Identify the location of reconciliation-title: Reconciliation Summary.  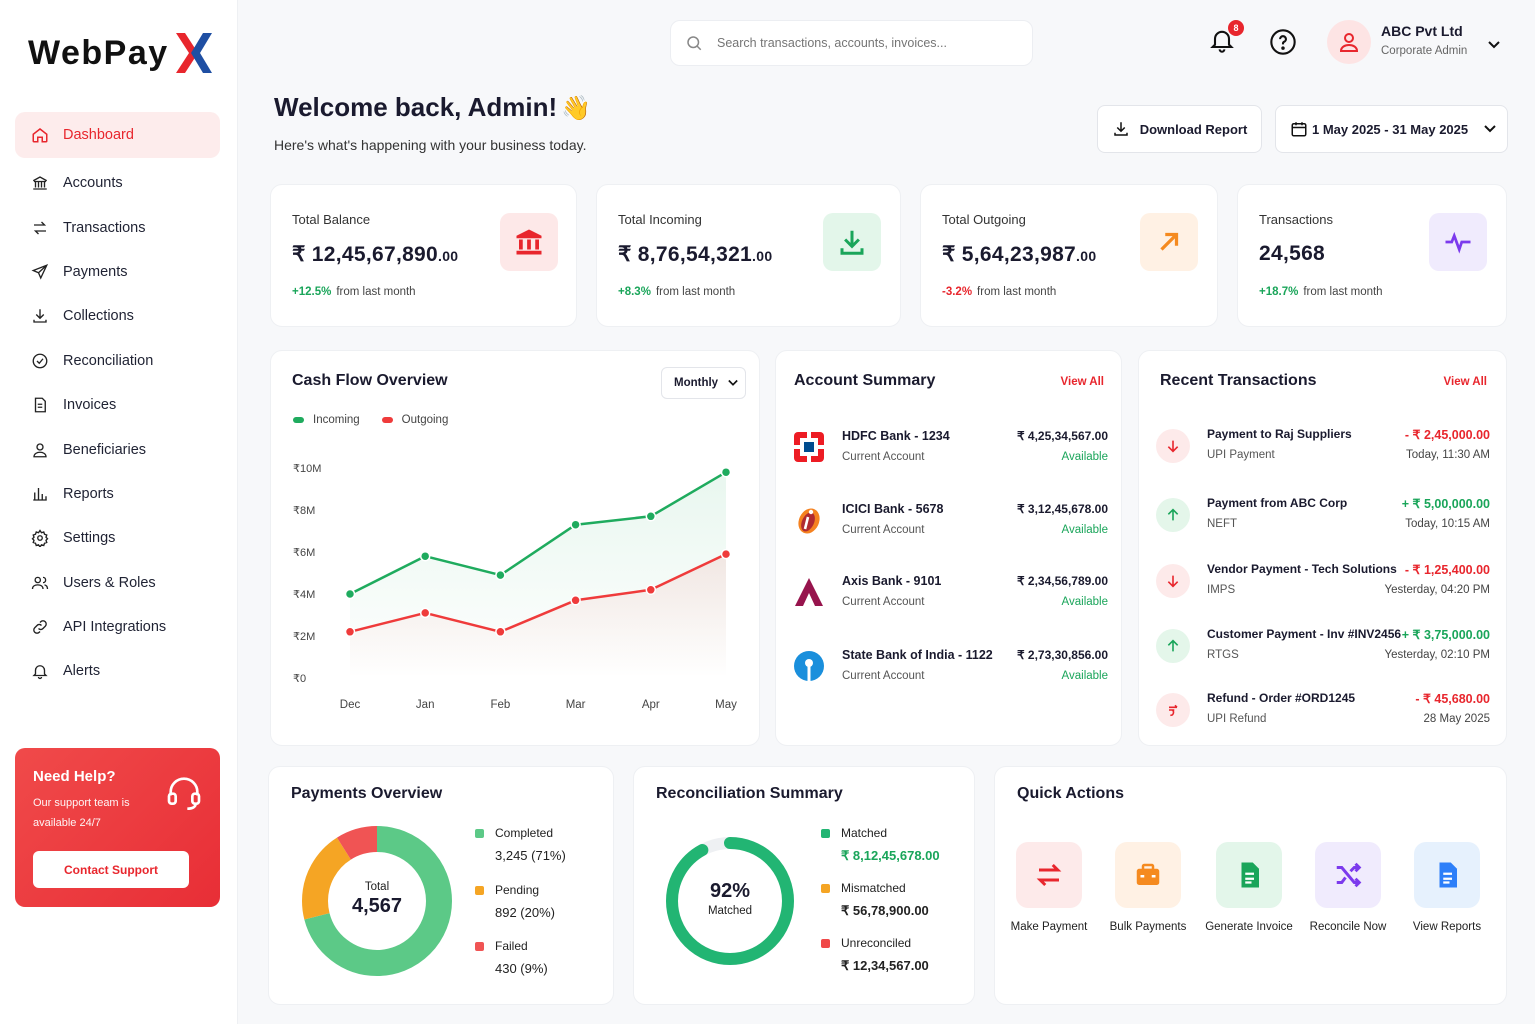
(749, 793).